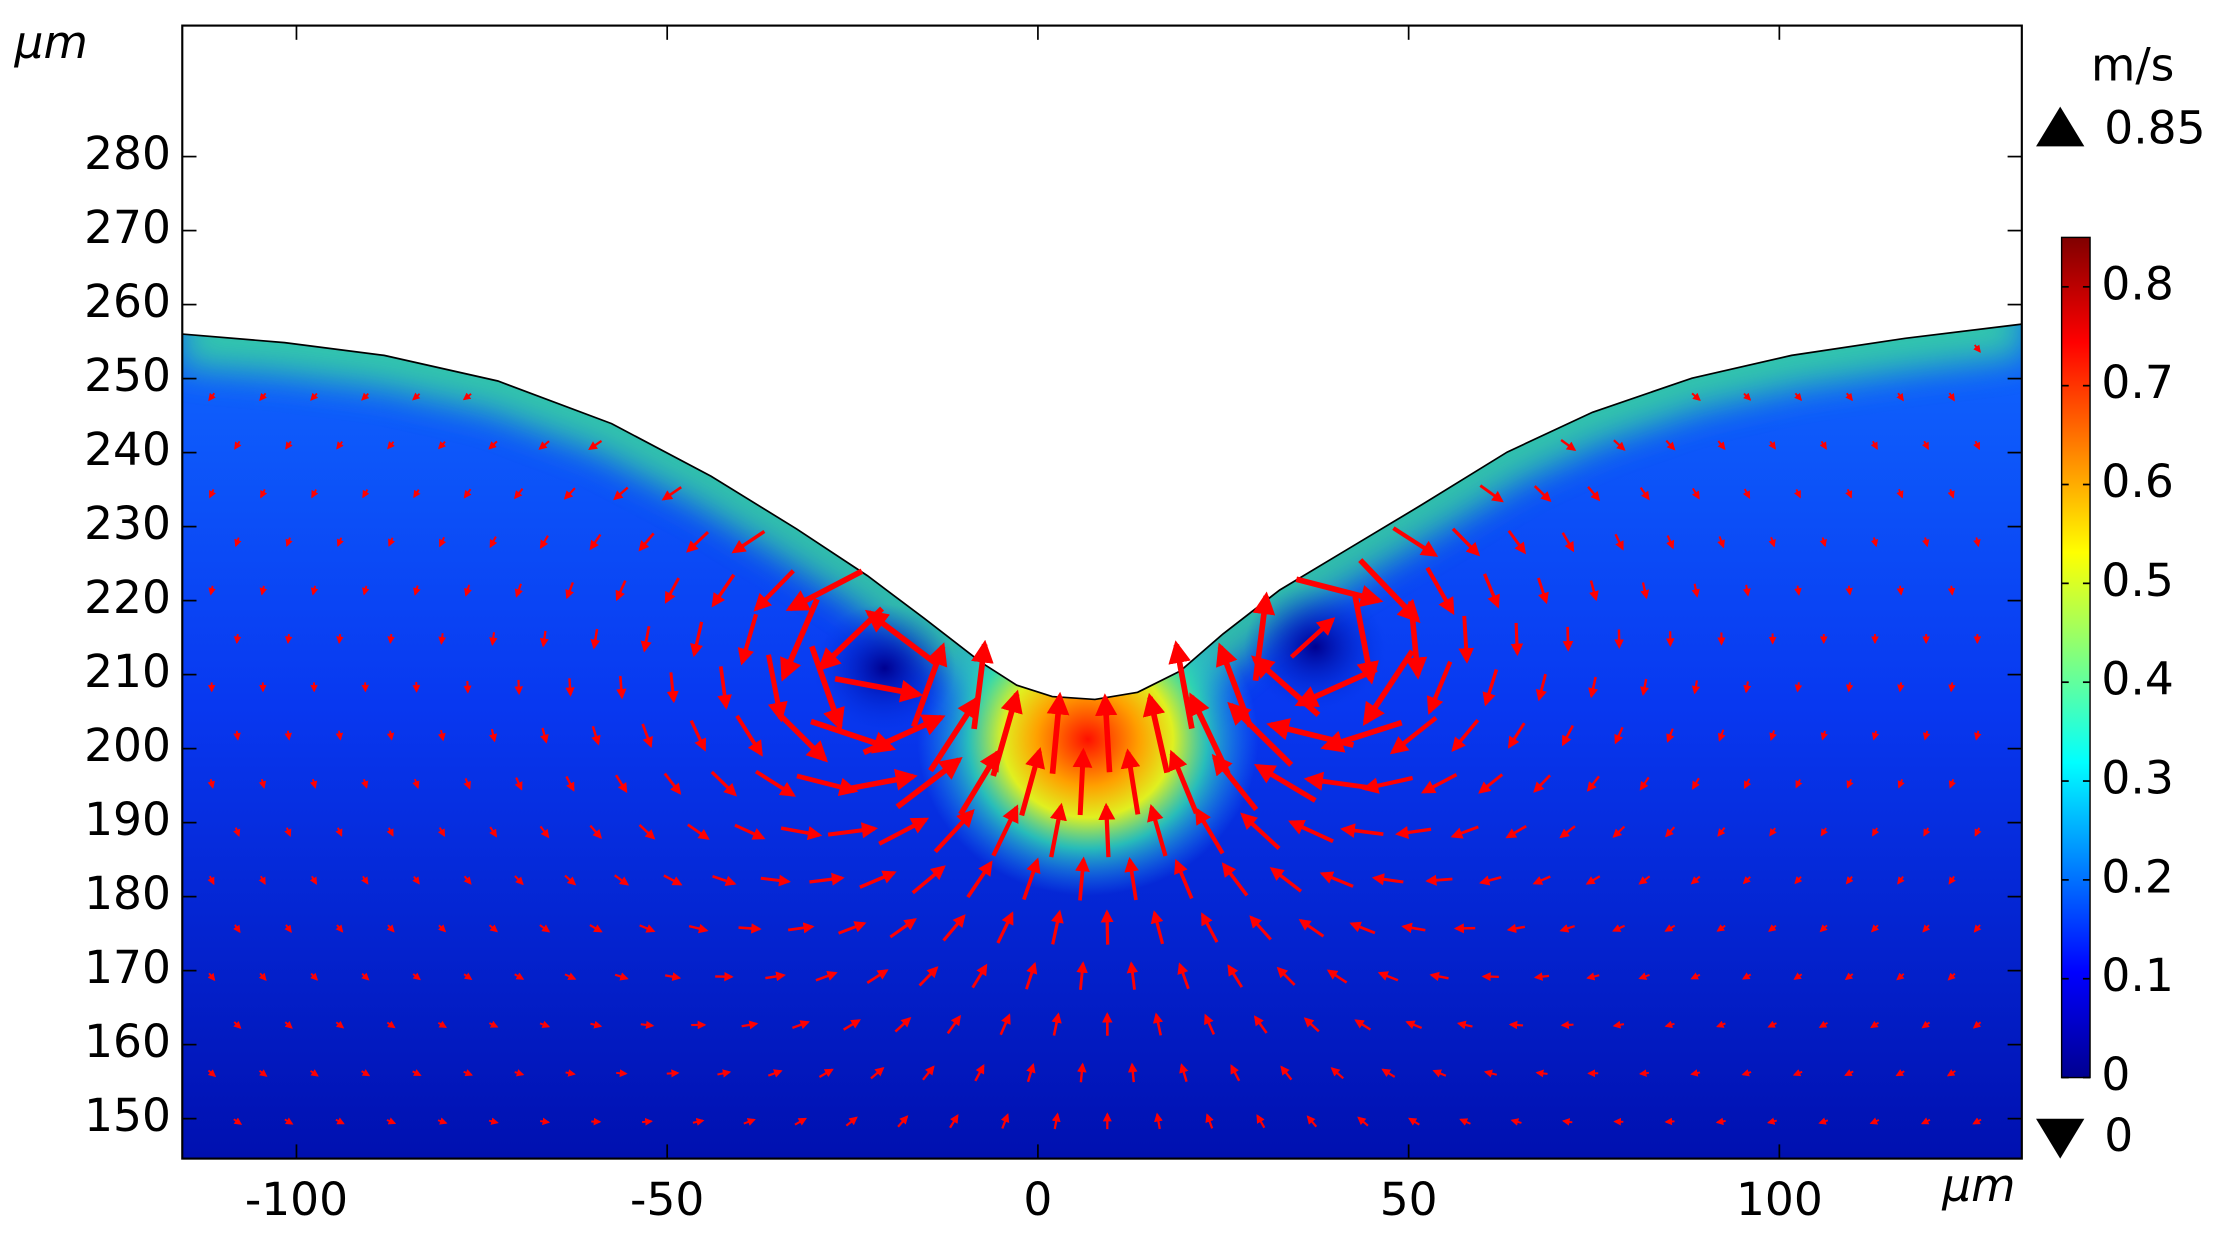 This screenshot has height=1251, width=2224. Describe the element at coordinates (127, 893) in the screenshot. I see `y-tick-label: 180` at that location.